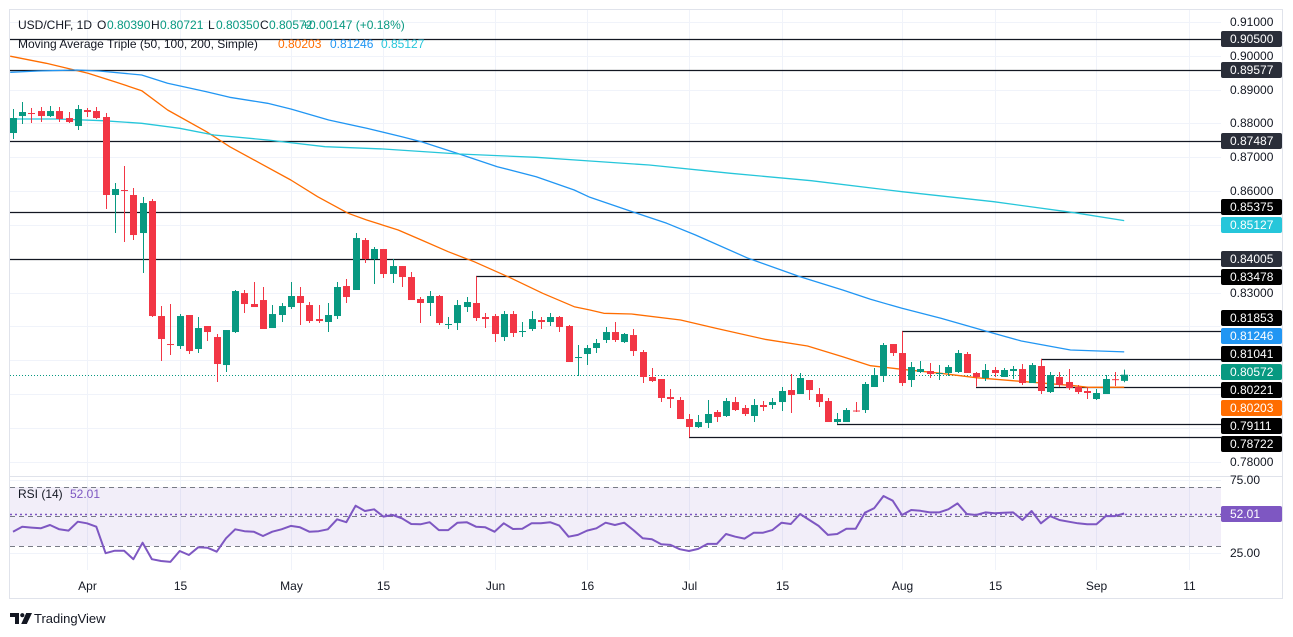 The height and width of the screenshot is (637, 1293). What do you see at coordinates (155, 25) in the screenshot?
I see `high-label: H` at bounding box center [155, 25].